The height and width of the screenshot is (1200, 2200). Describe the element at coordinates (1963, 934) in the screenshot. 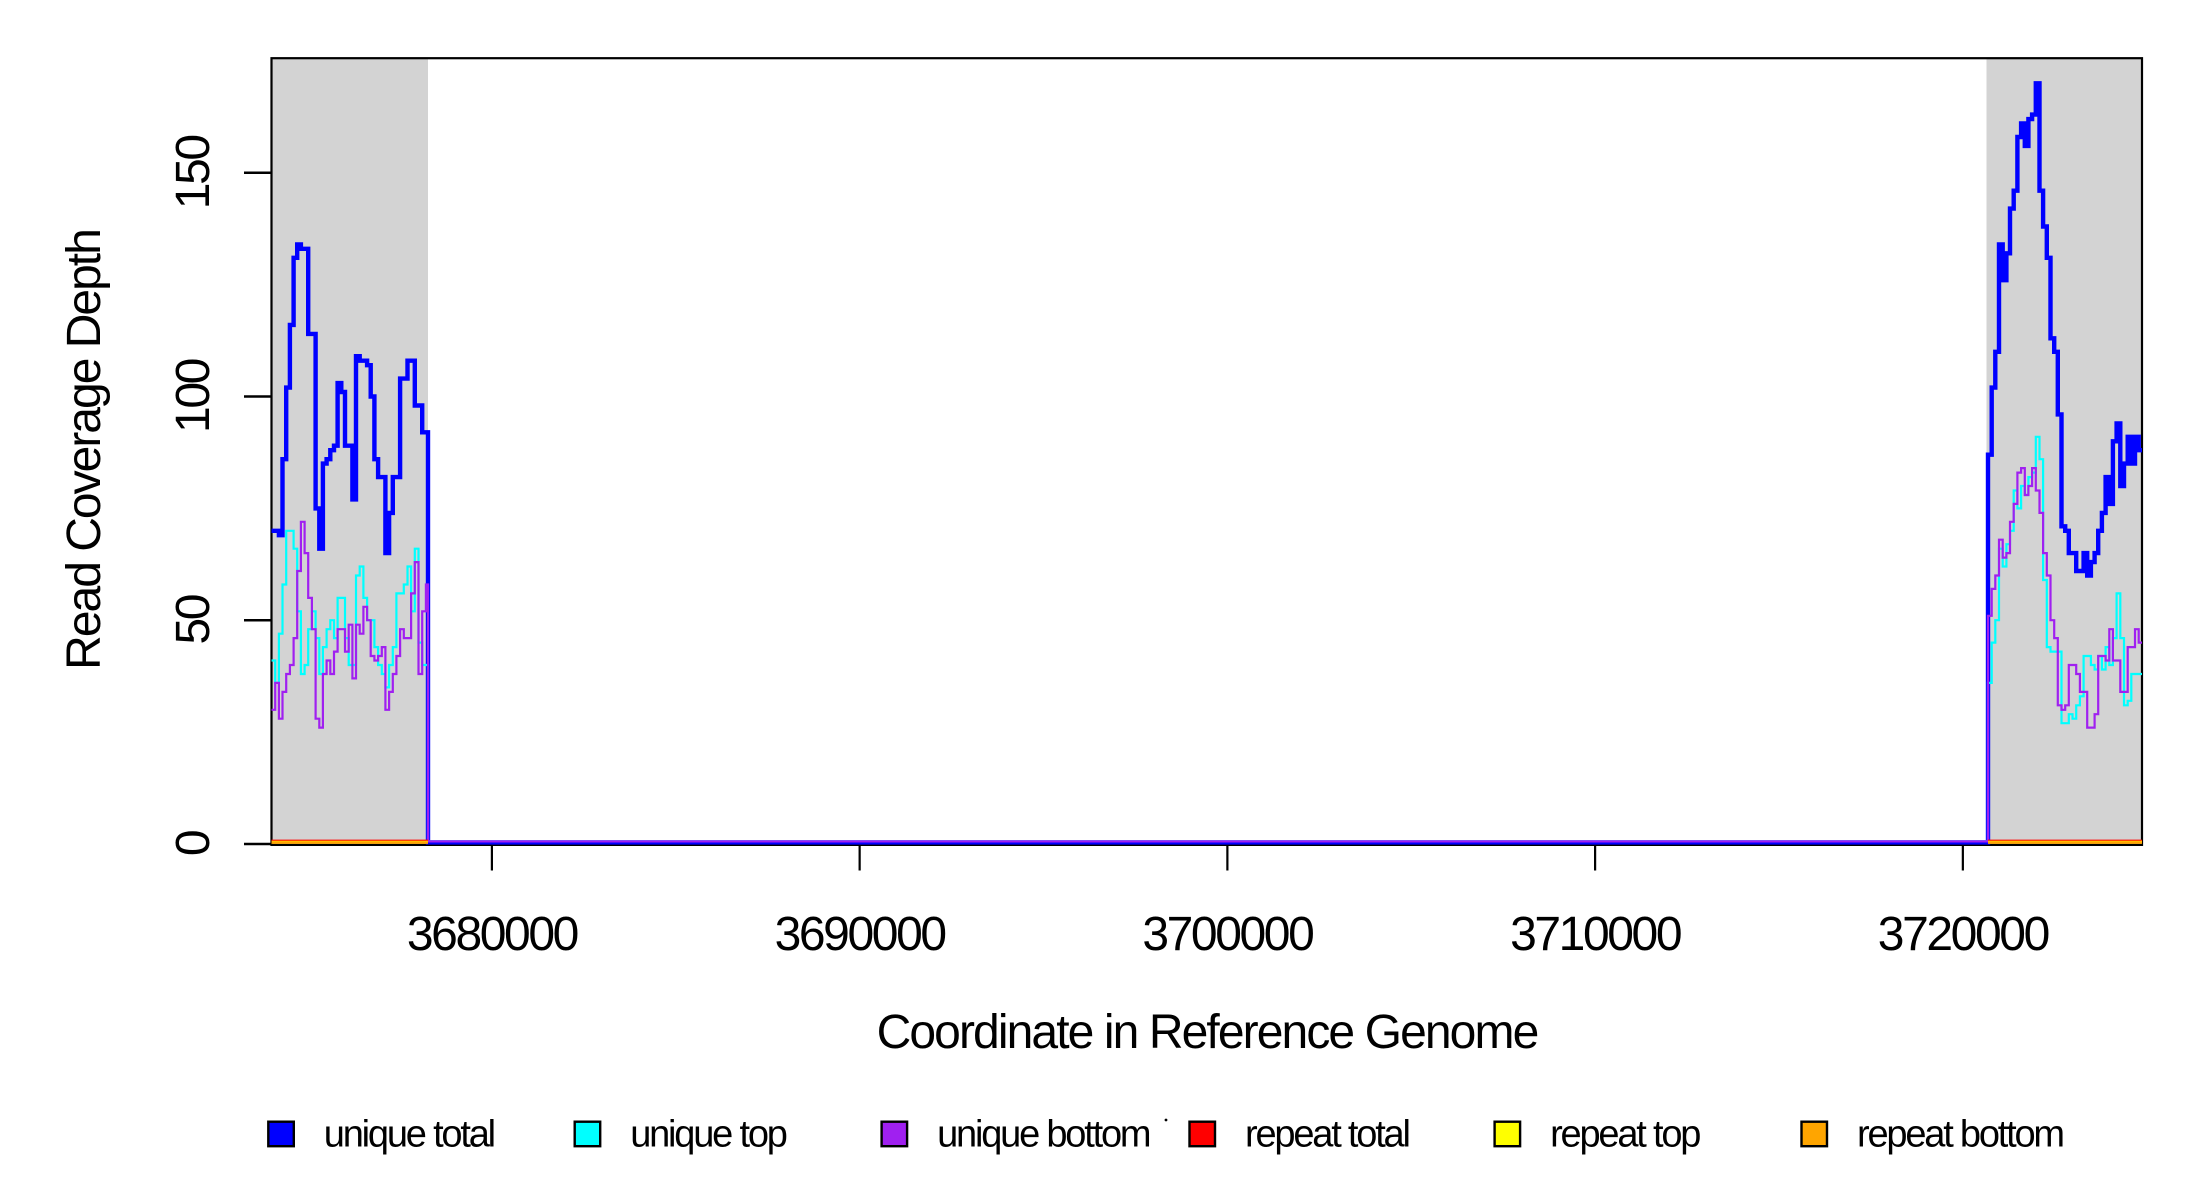

I see `svg-text: 3720000` at that location.